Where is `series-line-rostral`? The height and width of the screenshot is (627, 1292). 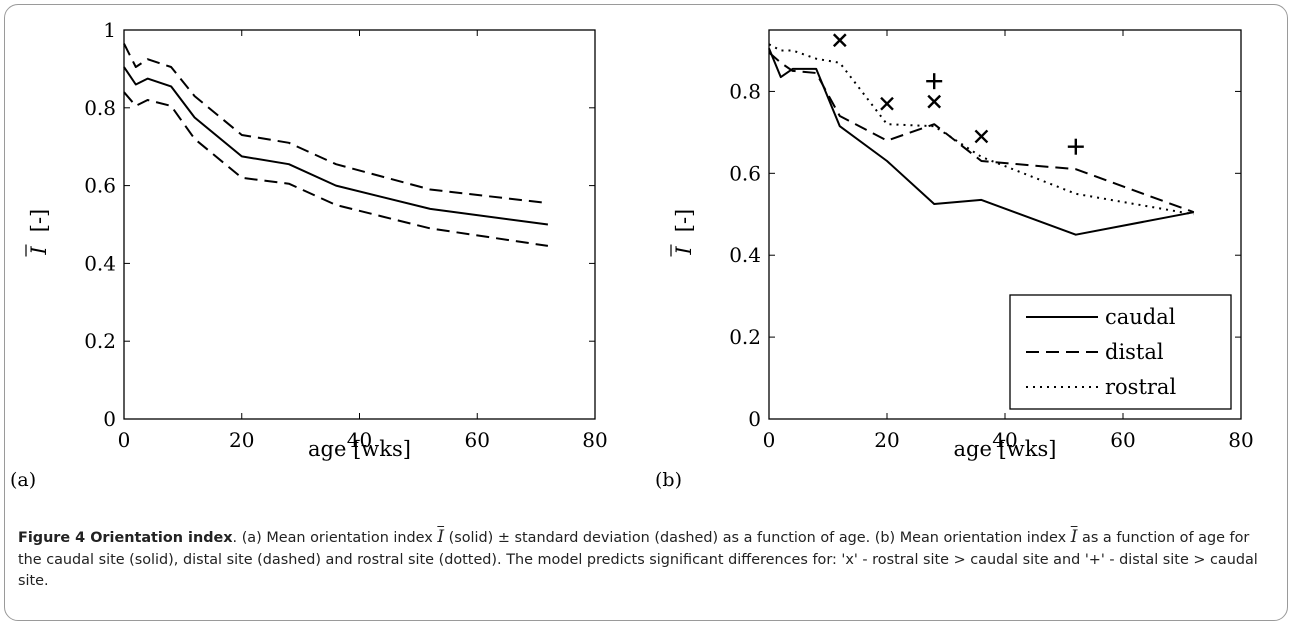
series-line-rostral is located at coordinates (981, 129).